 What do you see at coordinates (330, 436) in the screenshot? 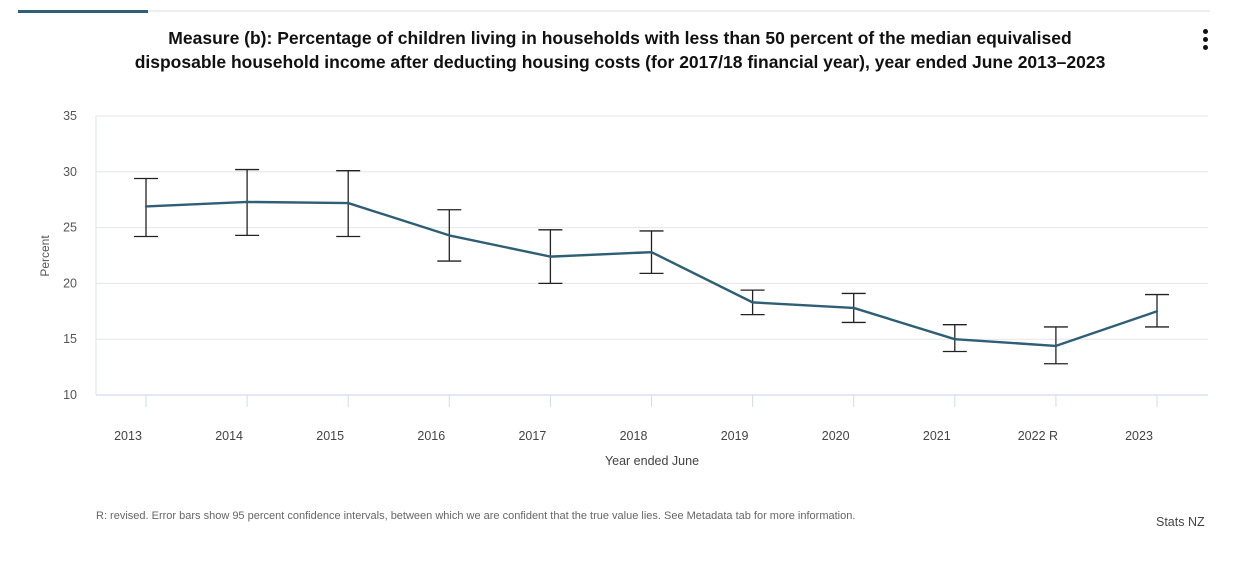
I see `x-tick-label: 2015` at bounding box center [330, 436].